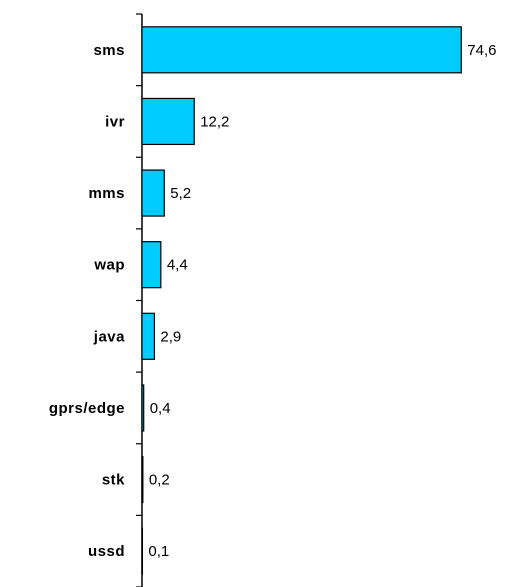 The width and height of the screenshot is (513, 587). What do you see at coordinates (106, 193) in the screenshot?
I see `category-label: mms` at bounding box center [106, 193].